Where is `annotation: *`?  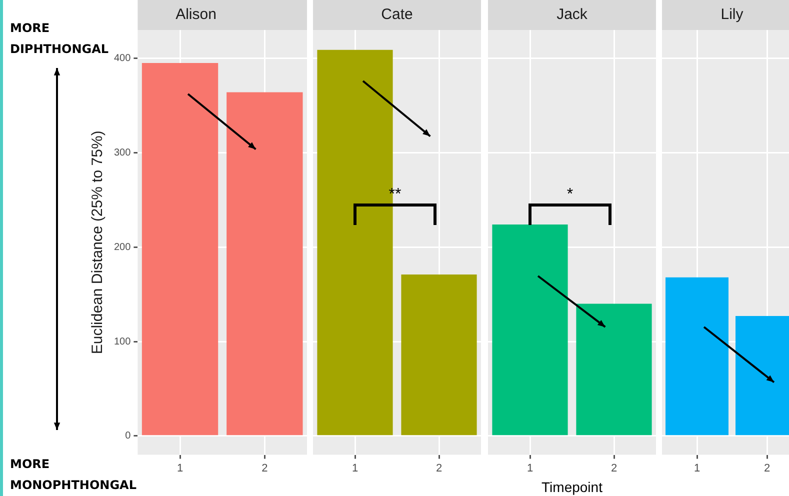 annotation: * is located at coordinates (570, 194).